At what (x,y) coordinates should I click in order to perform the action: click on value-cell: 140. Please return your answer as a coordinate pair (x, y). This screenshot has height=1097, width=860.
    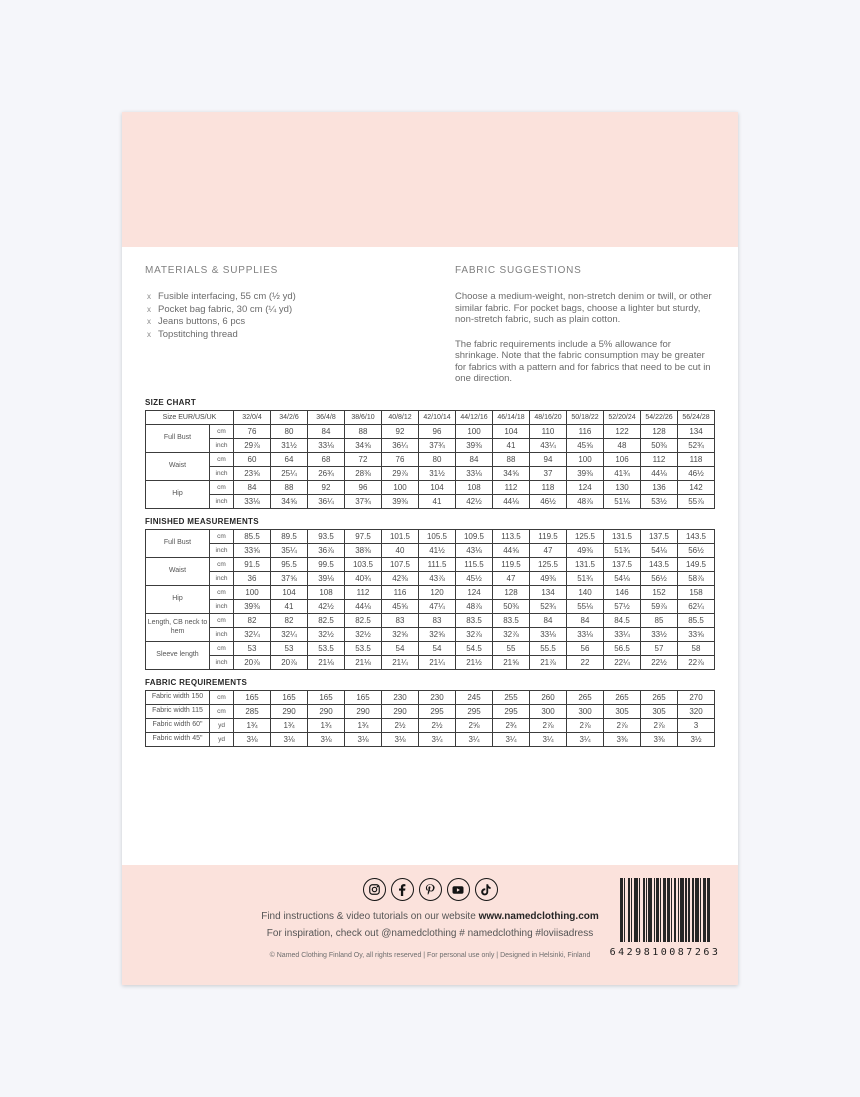
    Looking at the image, I should click on (585, 592).